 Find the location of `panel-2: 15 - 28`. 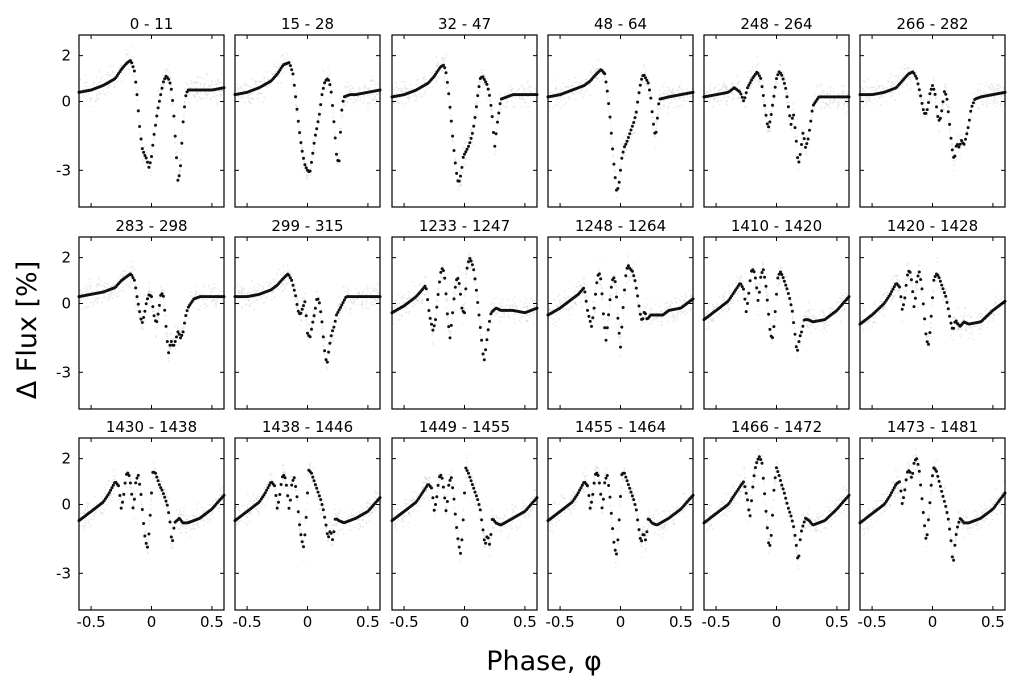

panel-2: 15 - 28 is located at coordinates (307, 111).